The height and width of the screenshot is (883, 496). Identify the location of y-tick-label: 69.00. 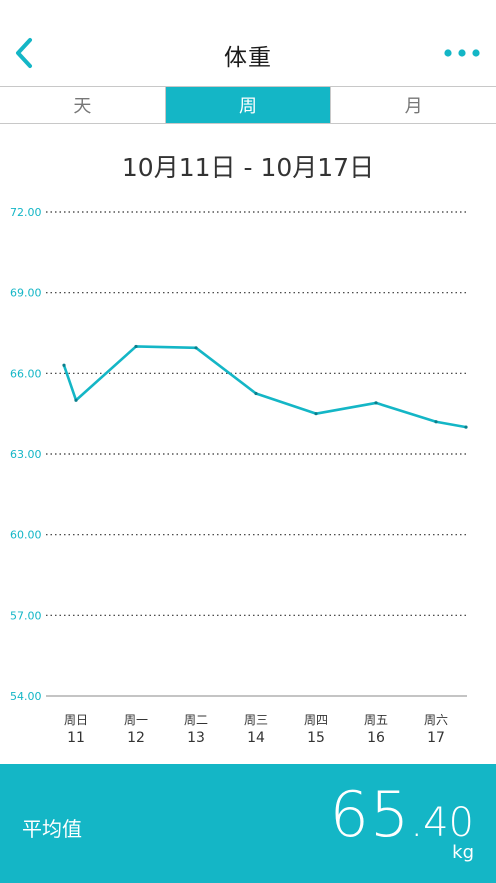
(26, 293).